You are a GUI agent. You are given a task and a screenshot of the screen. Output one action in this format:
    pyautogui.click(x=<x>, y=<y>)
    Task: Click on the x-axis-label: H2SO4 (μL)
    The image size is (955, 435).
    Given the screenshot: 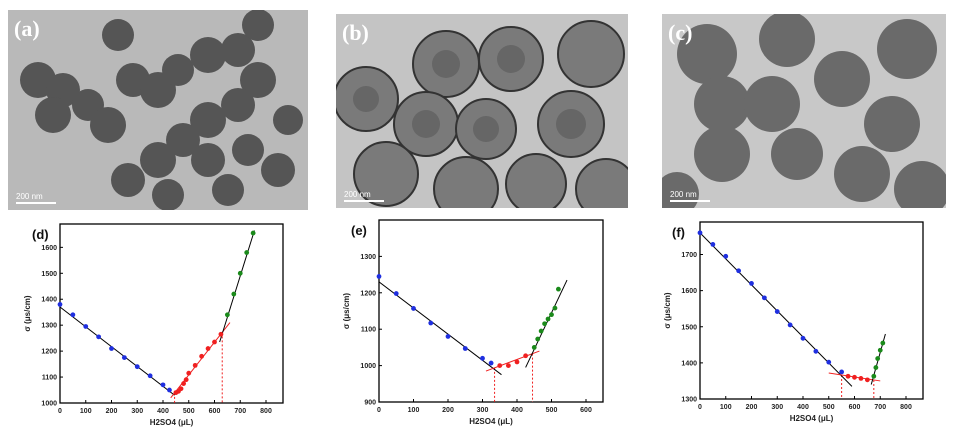 What is the action you would take?
    pyautogui.click(x=491, y=421)
    